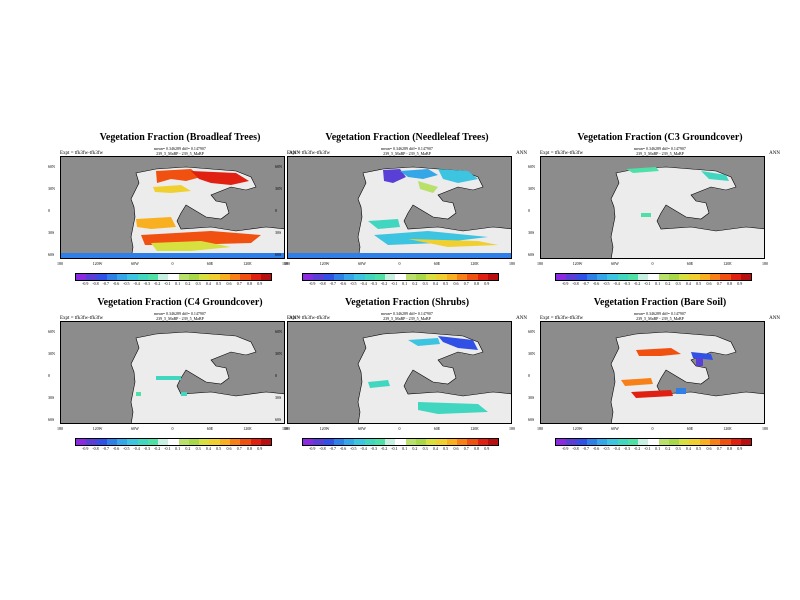 Image resolution: width=800 pixels, height=600 pixels. What do you see at coordinates (474, 428) in the screenshot?
I see `longitude-tick-label: 120E` at bounding box center [474, 428].